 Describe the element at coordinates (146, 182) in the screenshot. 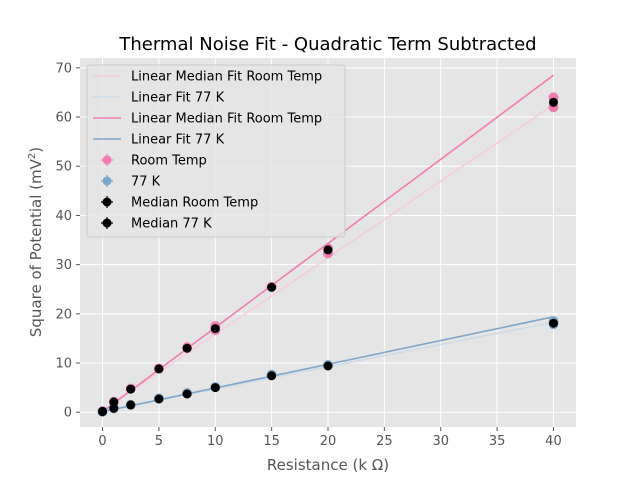

I see `legend-label: 77 K` at that location.